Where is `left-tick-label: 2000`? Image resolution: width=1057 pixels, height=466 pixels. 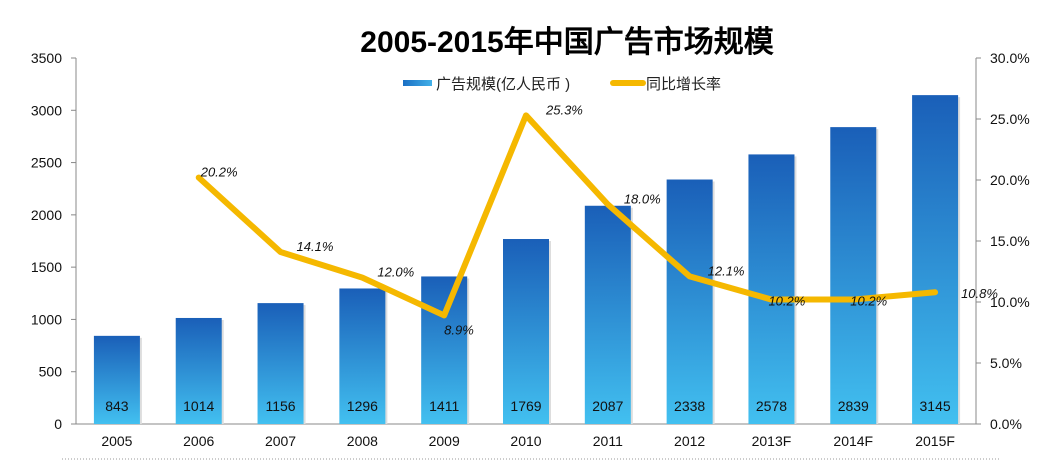 left-tick-label: 2000 is located at coordinates (46, 215).